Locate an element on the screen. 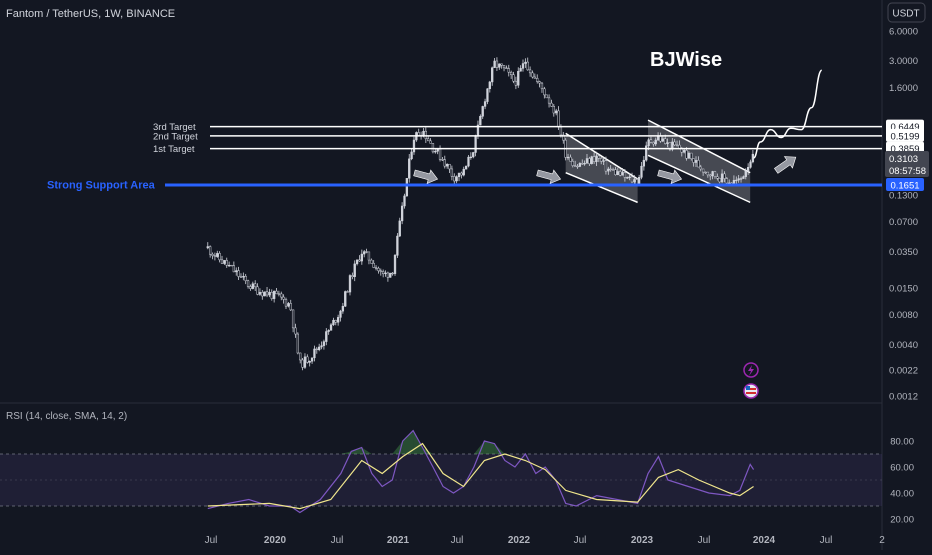 This screenshot has width=932, height=555. currency-button: USDT is located at coordinates (906, 12).